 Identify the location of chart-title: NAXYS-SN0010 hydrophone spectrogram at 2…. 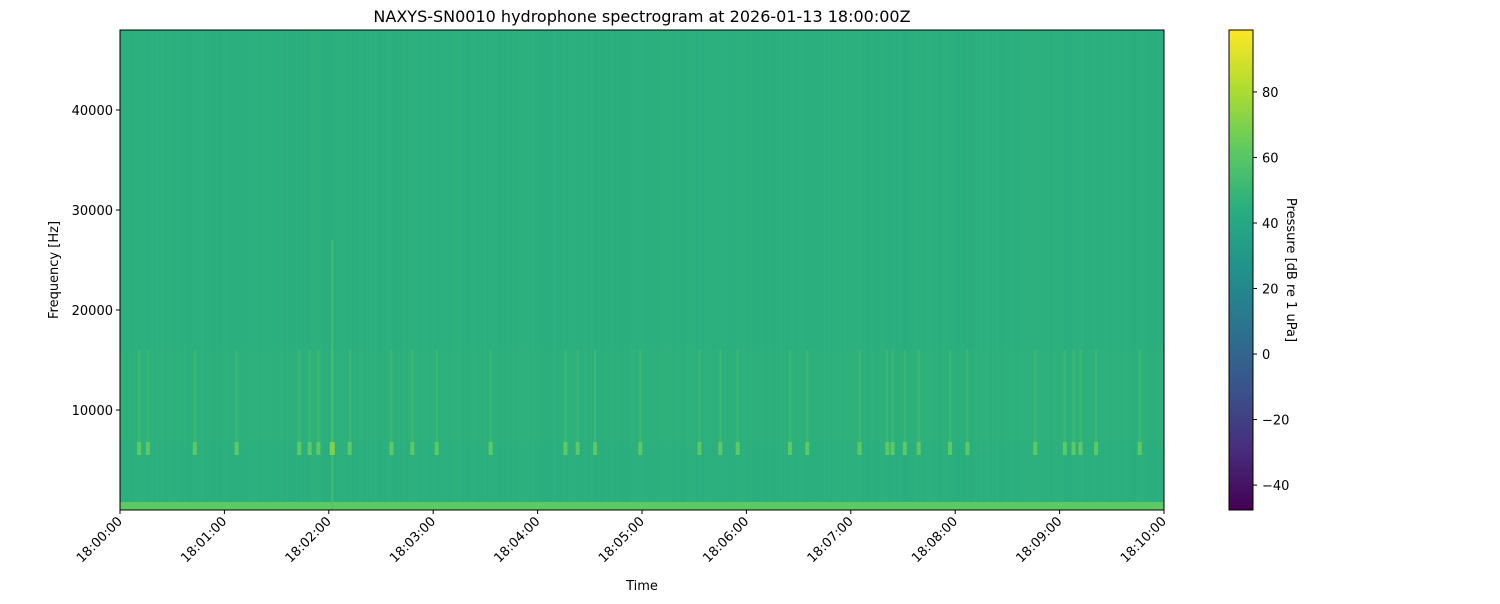
(641, 16).